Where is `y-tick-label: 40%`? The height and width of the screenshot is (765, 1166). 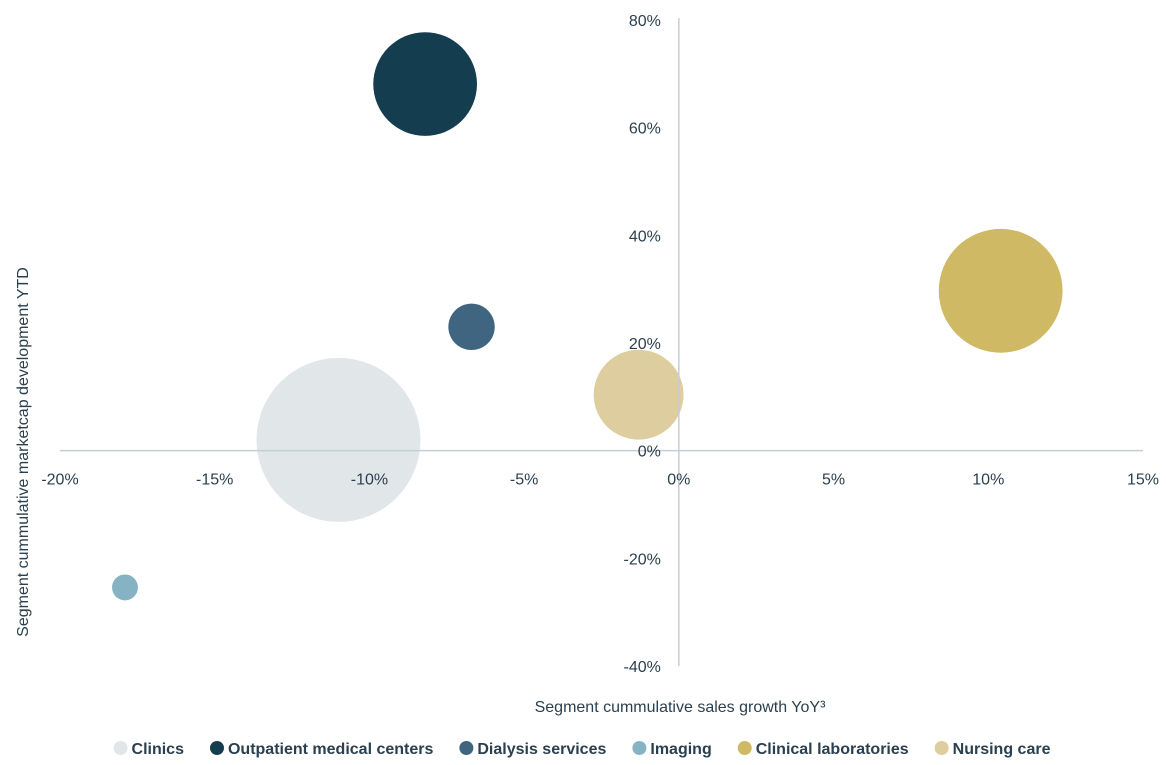
y-tick-label: 40% is located at coordinates (645, 236).